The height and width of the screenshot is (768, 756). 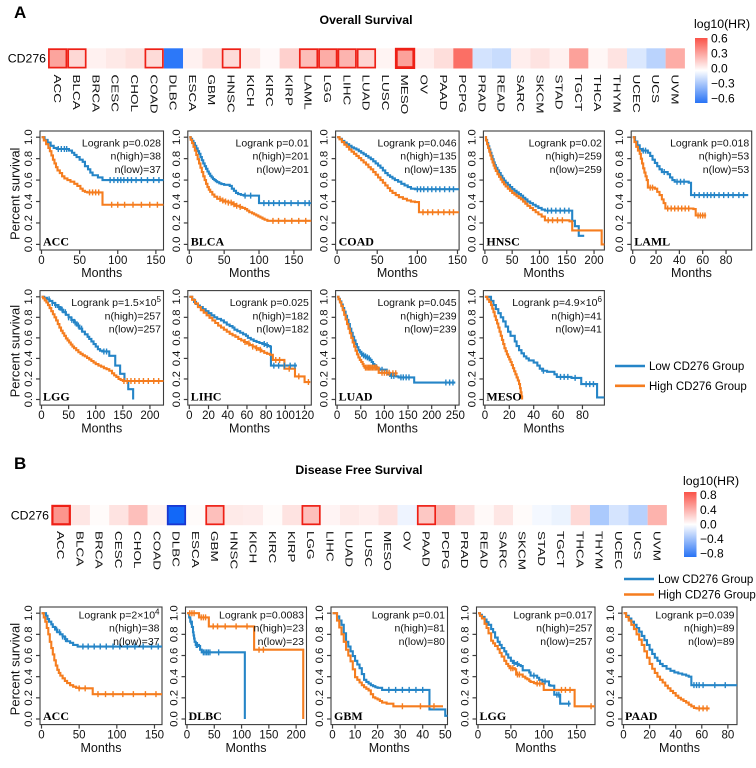 What do you see at coordinates (293, 261) in the screenshot?
I see `svg-text: 150` at bounding box center [293, 261].